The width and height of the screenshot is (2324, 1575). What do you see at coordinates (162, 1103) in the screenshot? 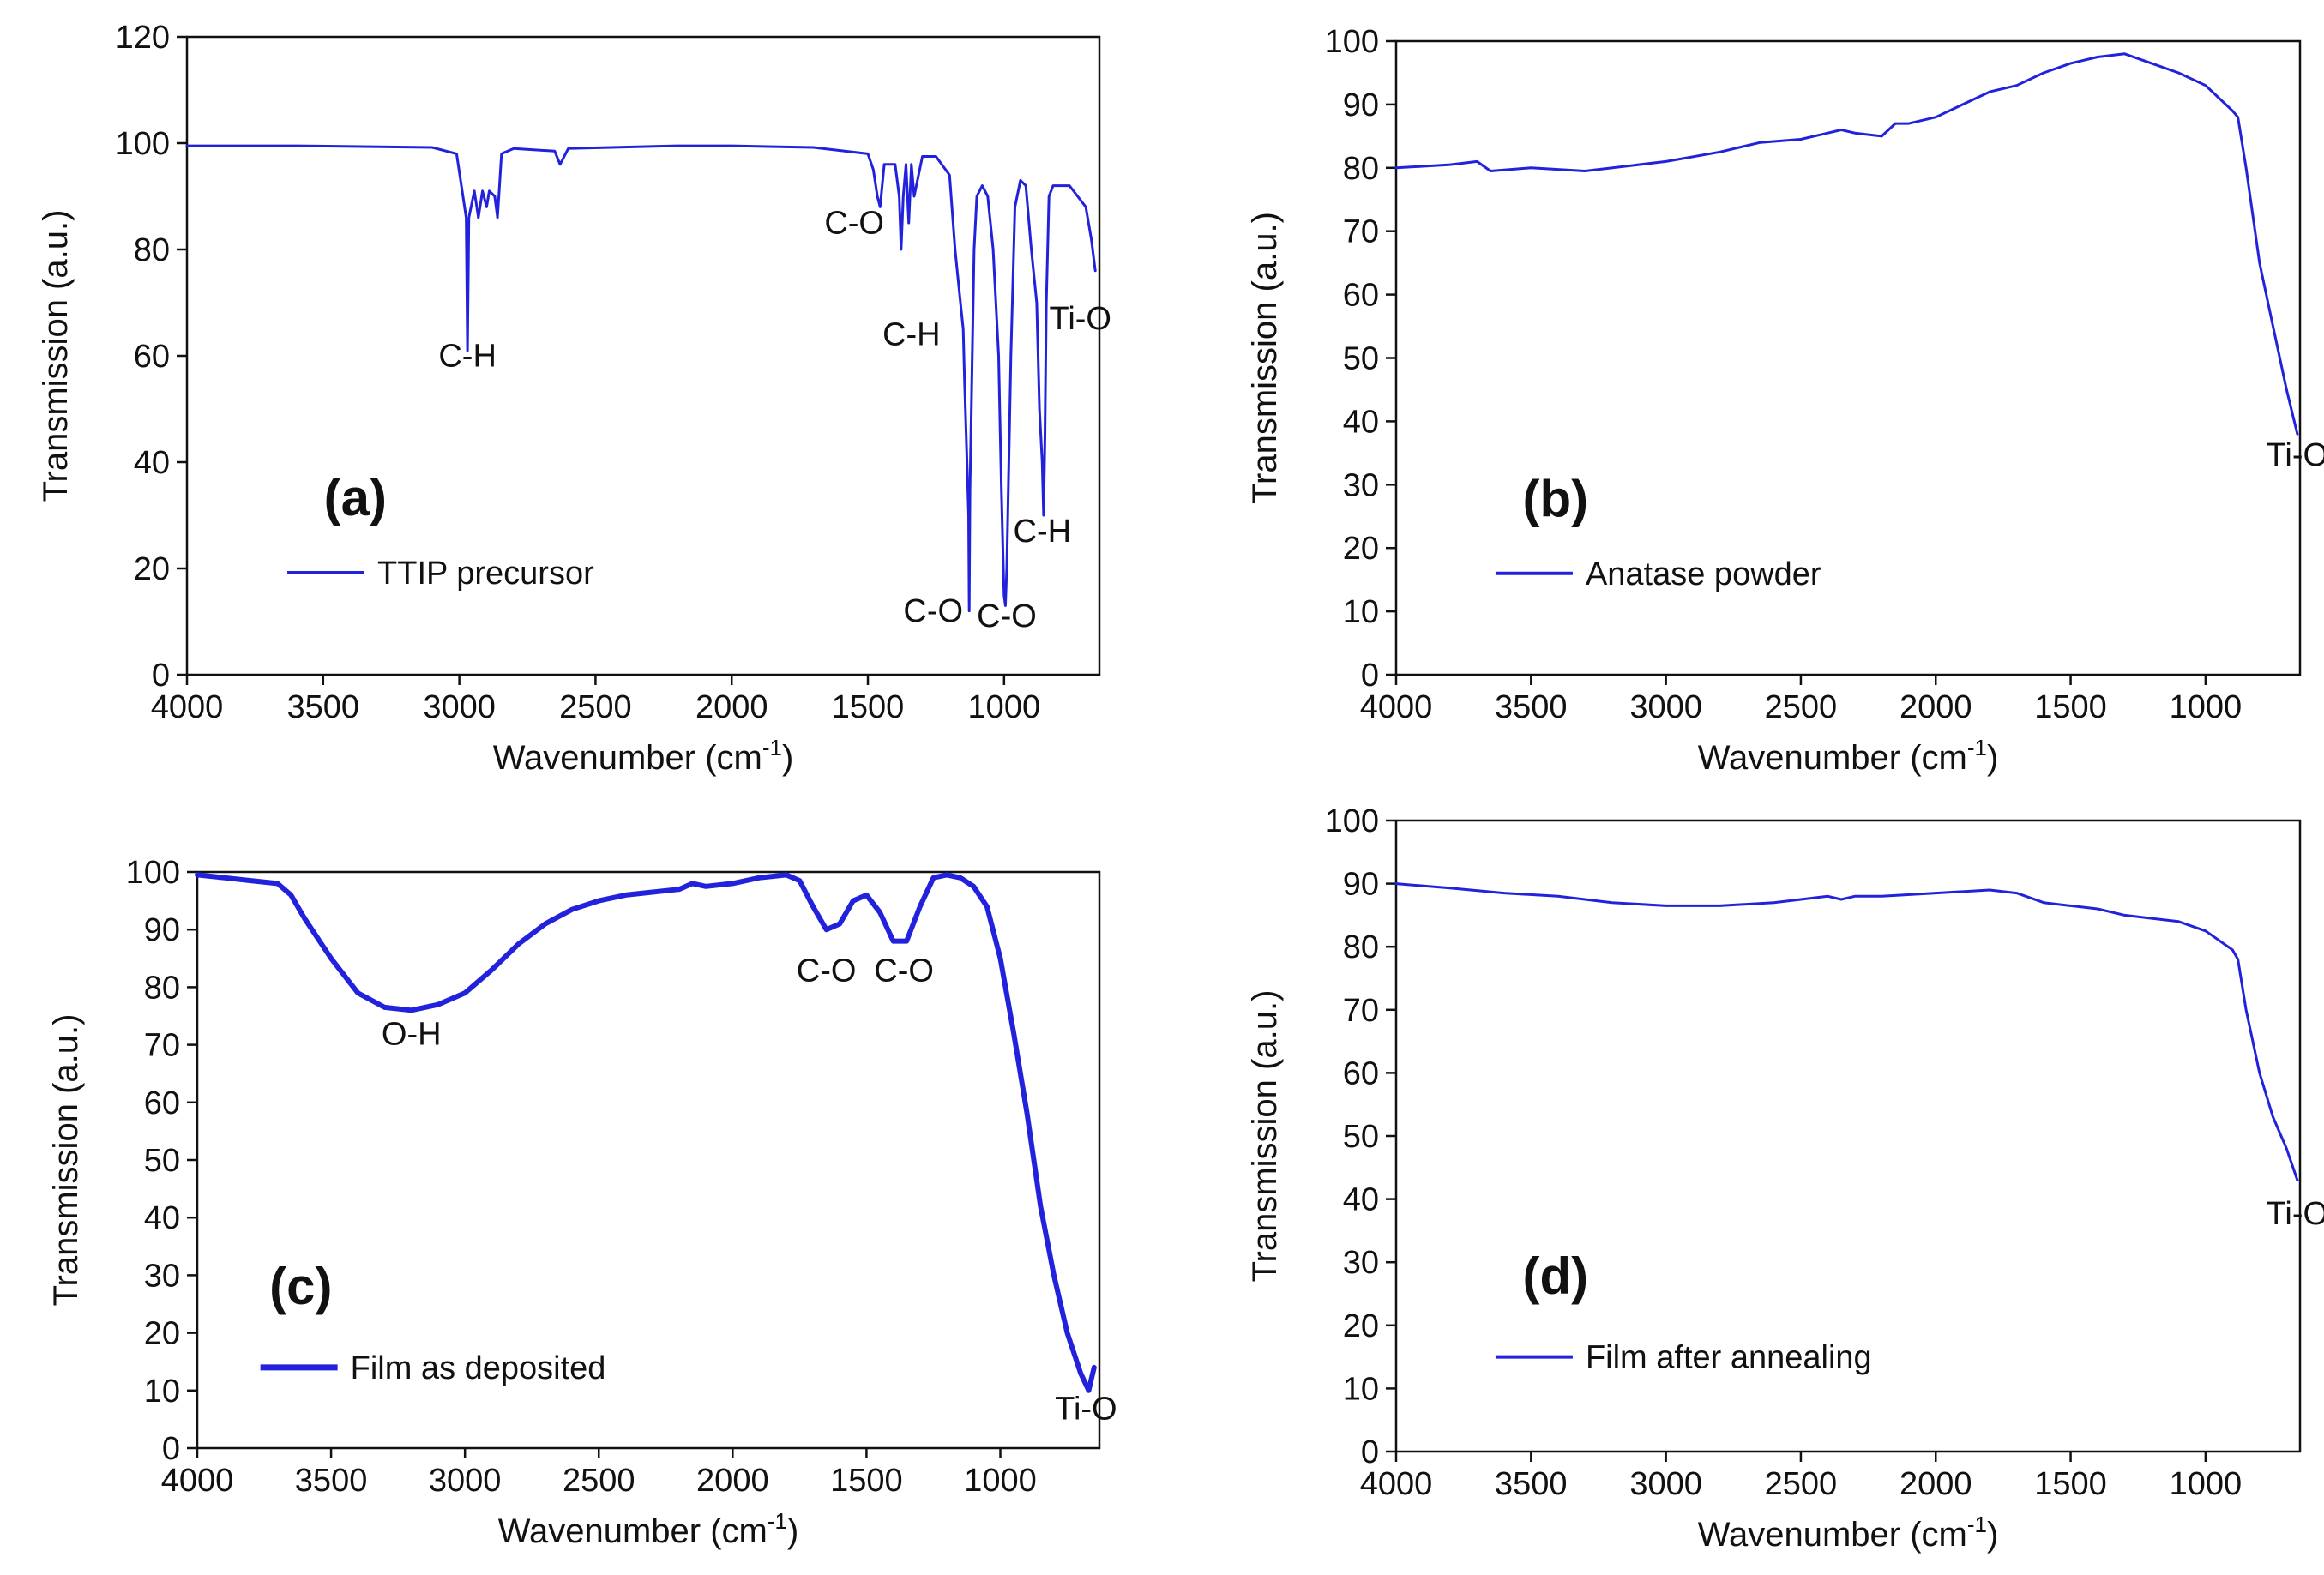
I see `panel-c-y-tick-label: 60` at bounding box center [162, 1103].